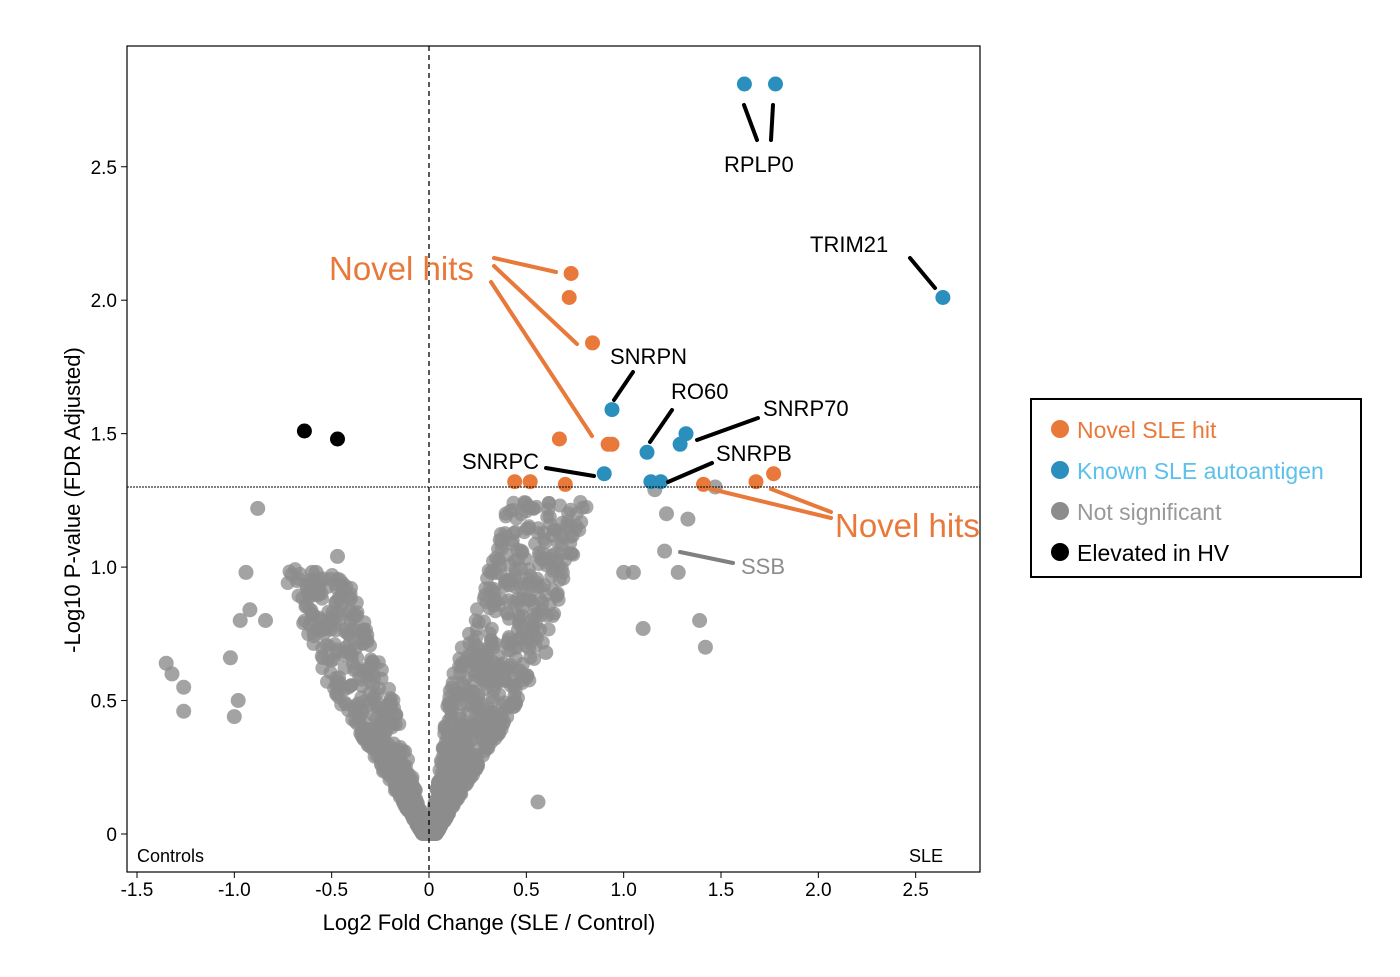 This screenshot has height=977, width=1400. What do you see at coordinates (721, 890) in the screenshot?
I see `x-tick-label: 1.5` at bounding box center [721, 890].